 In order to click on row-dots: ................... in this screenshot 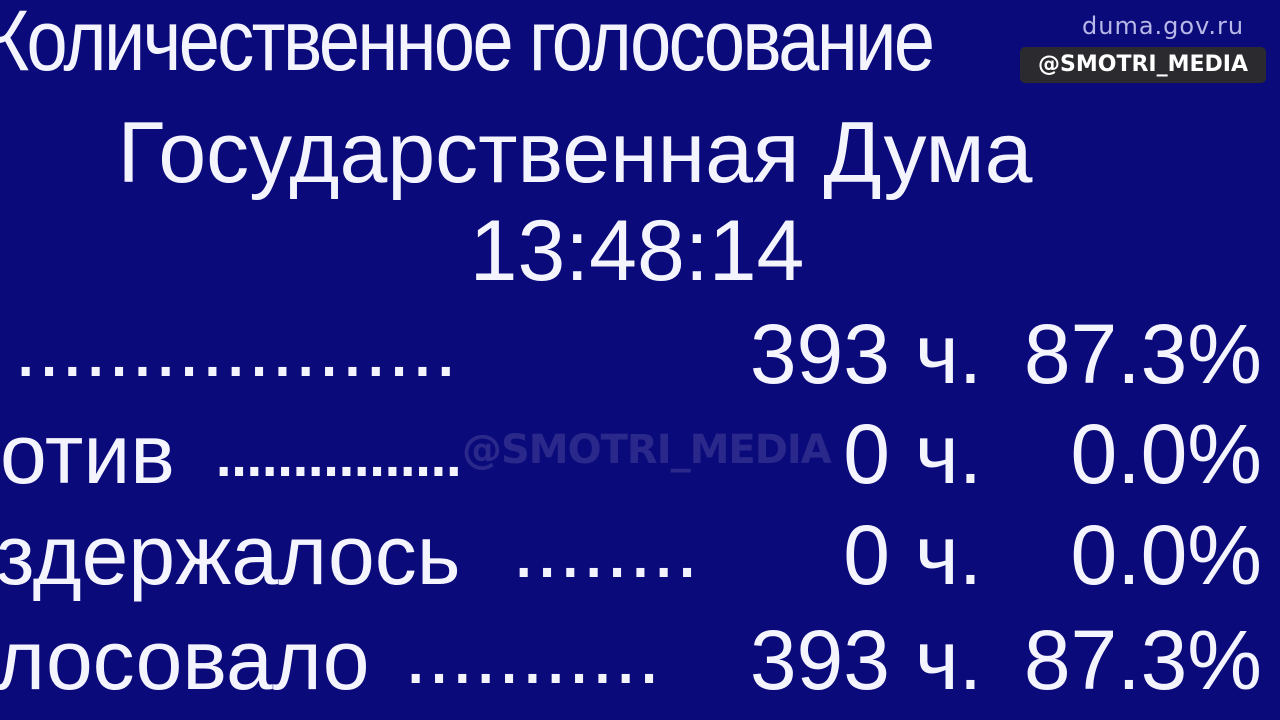, I will do `click(236, 347)`.